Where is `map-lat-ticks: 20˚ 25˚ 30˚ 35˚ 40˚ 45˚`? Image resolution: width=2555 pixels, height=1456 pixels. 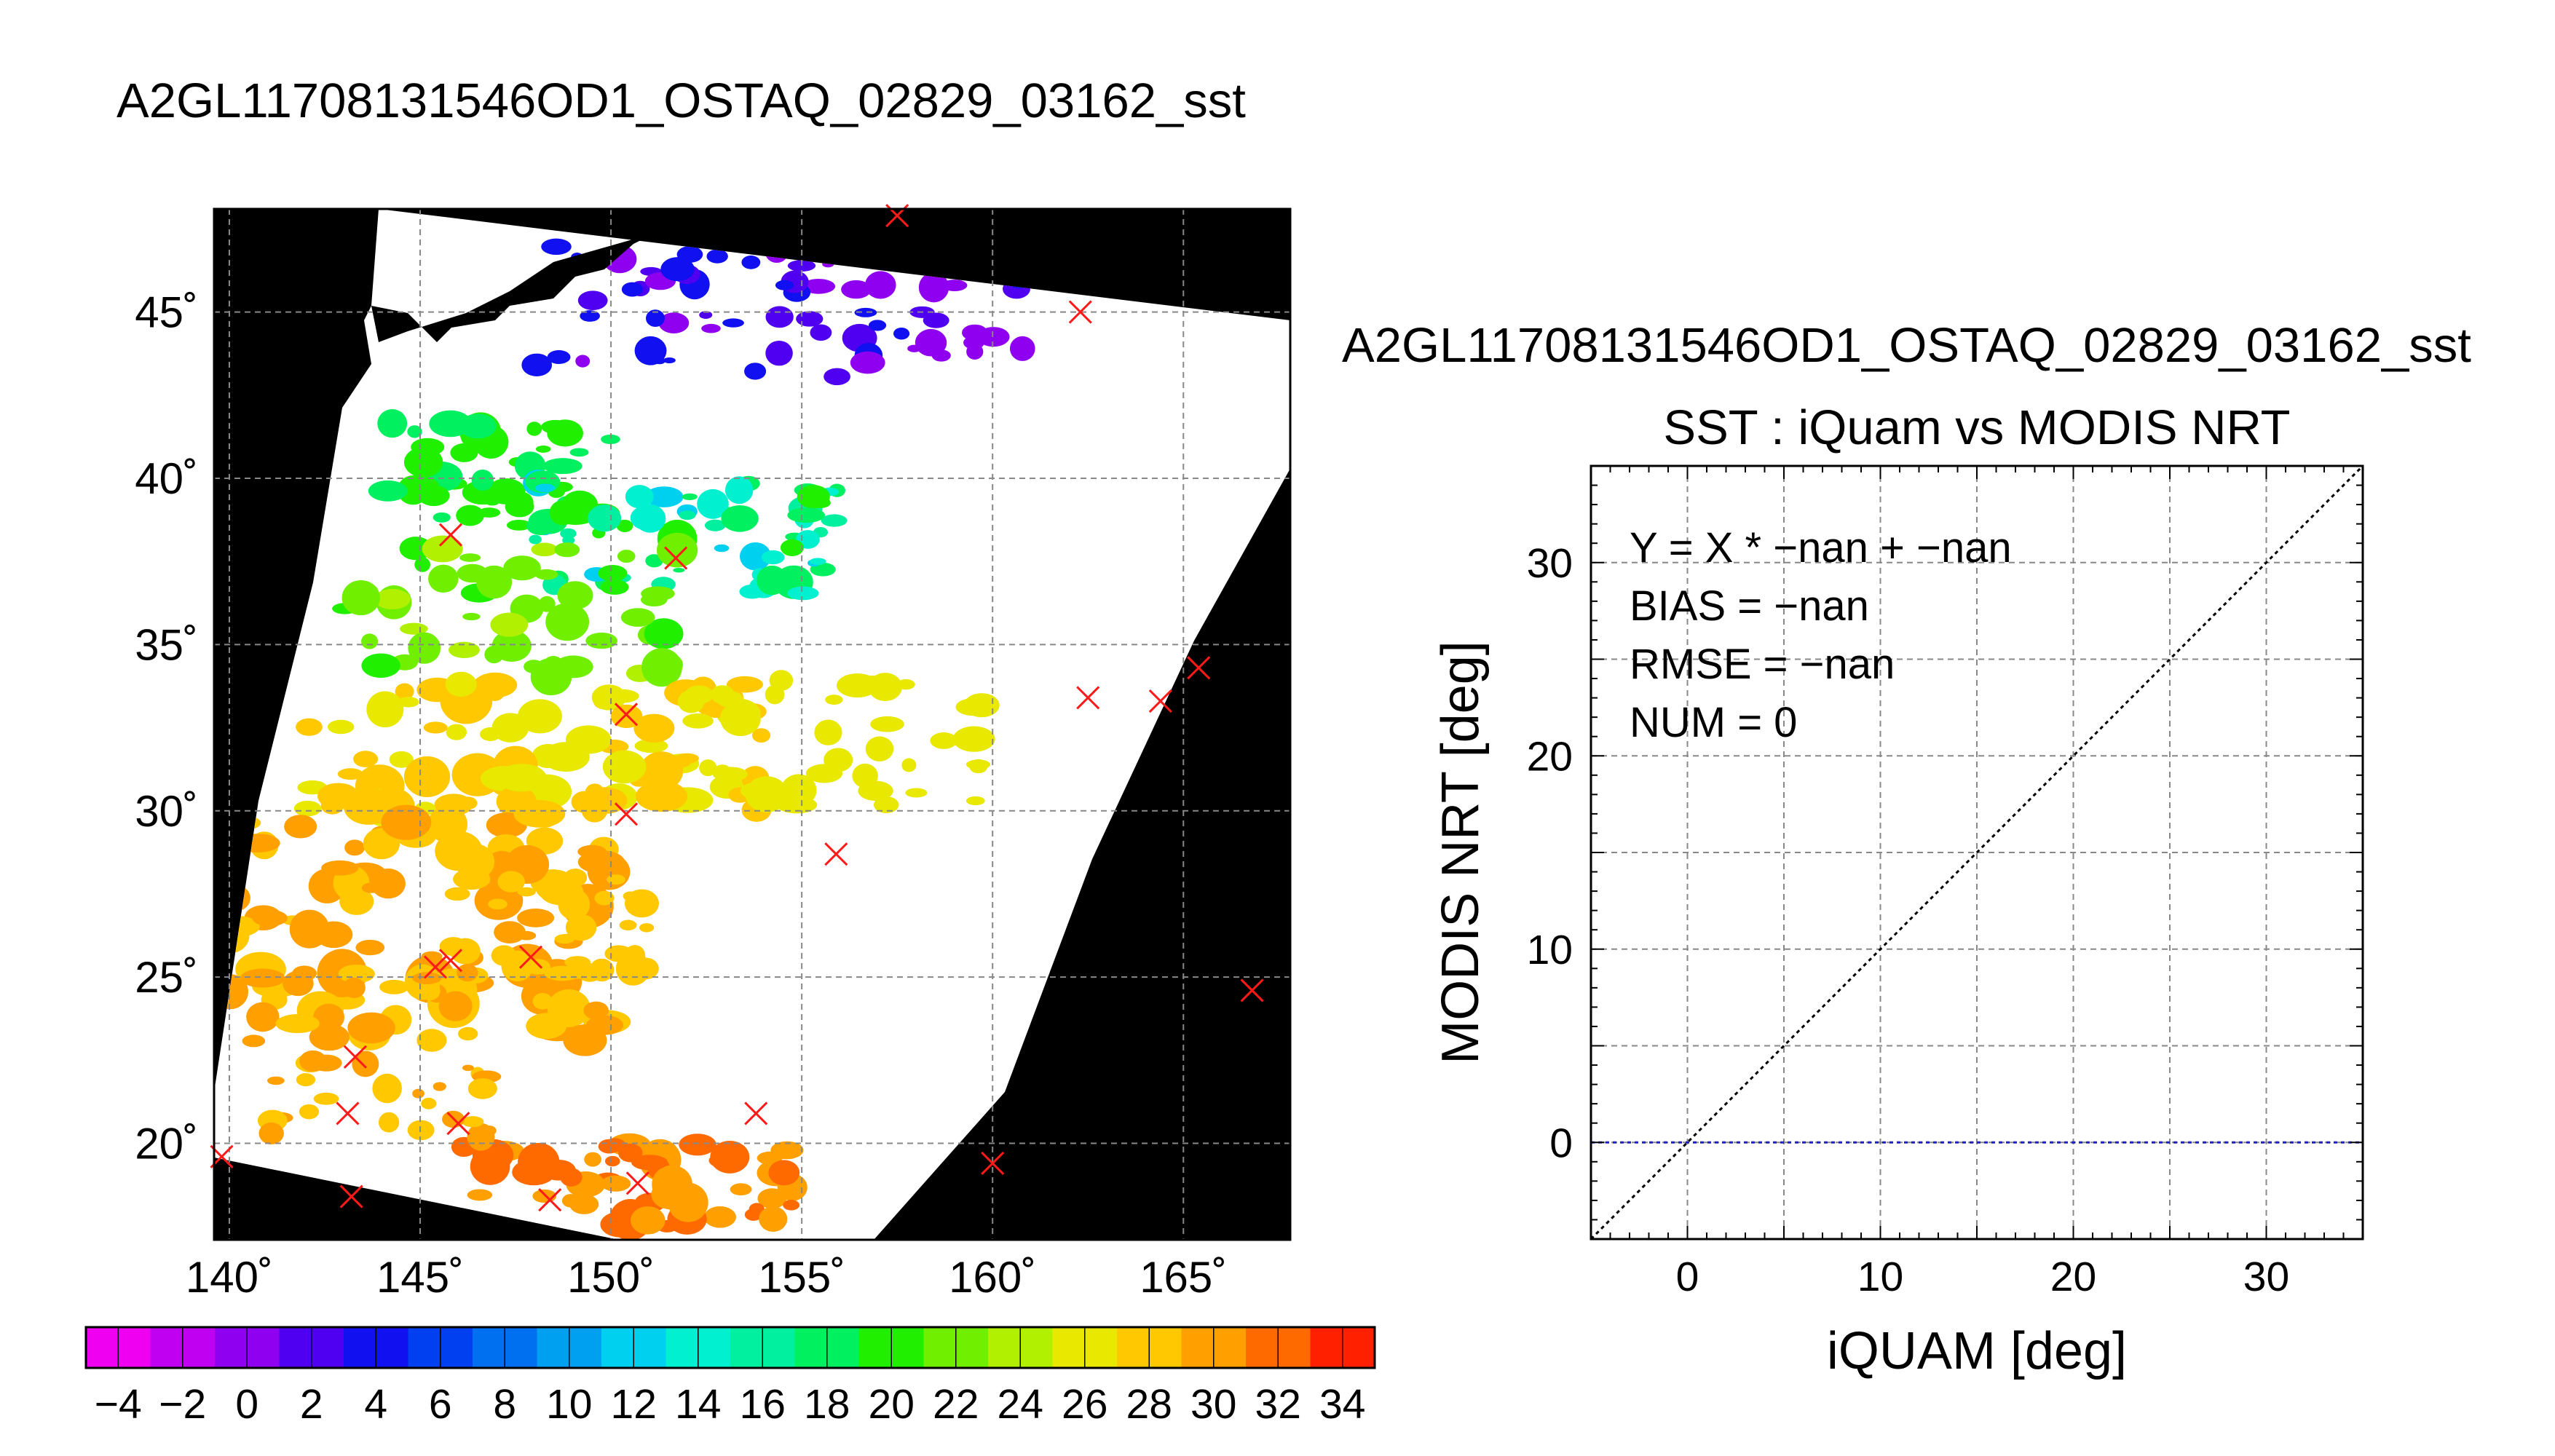
map-lat-ticks: 20˚ 25˚ 30˚ 35˚ 40˚ 45˚ is located at coordinates (166, 728).